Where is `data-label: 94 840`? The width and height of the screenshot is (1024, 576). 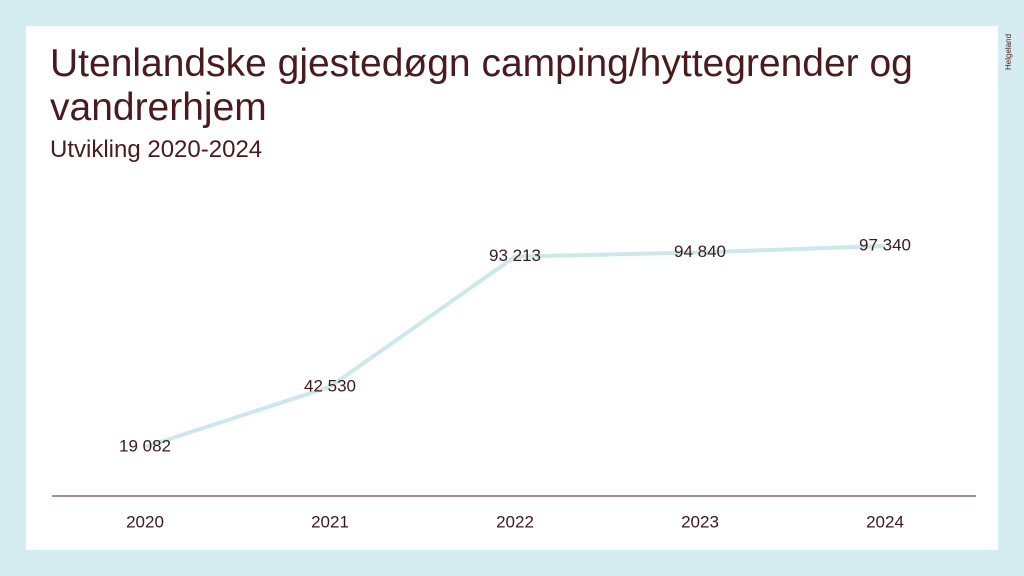 data-label: 94 840 is located at coordinates (700, 251).